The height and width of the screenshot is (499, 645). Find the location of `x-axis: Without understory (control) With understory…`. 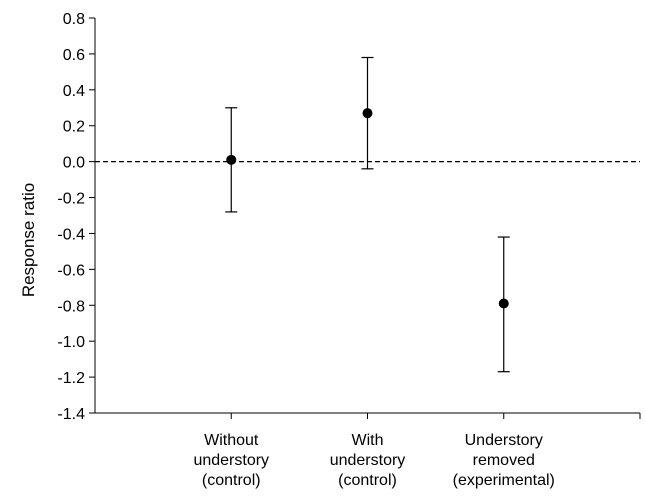

x-axis: Without understory (control) With understory… is located at coordinates (368, 450).